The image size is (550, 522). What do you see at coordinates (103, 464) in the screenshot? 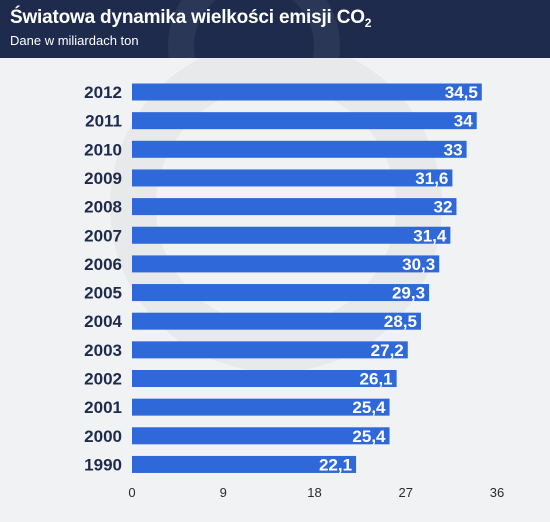
I see `category-label-1990: 1990` at bounding box center [103, 464].